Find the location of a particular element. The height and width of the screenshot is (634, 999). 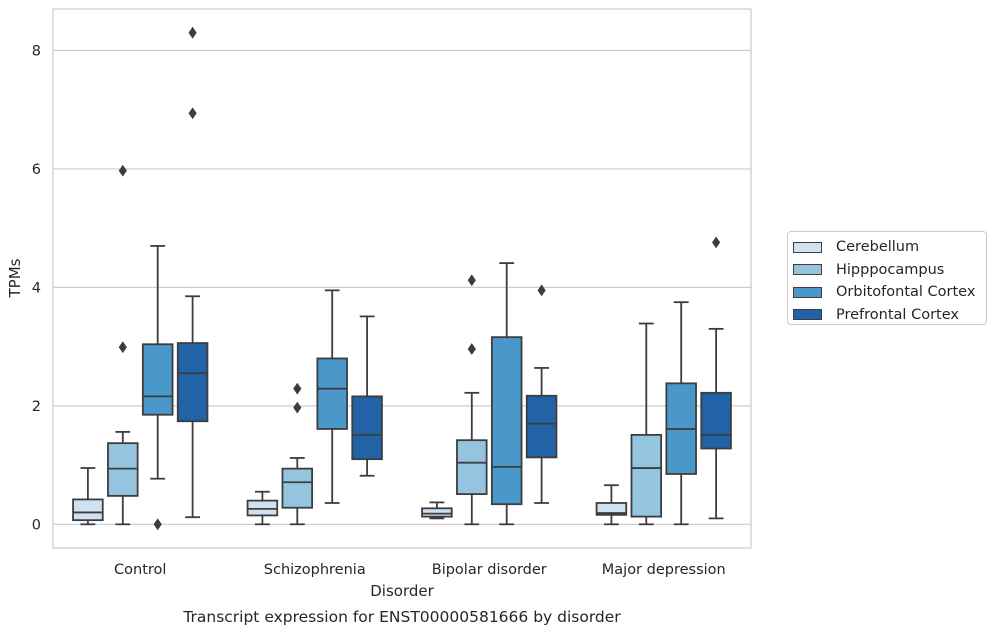

x-axis-label: Disorder is located at coordinates (402, 591).